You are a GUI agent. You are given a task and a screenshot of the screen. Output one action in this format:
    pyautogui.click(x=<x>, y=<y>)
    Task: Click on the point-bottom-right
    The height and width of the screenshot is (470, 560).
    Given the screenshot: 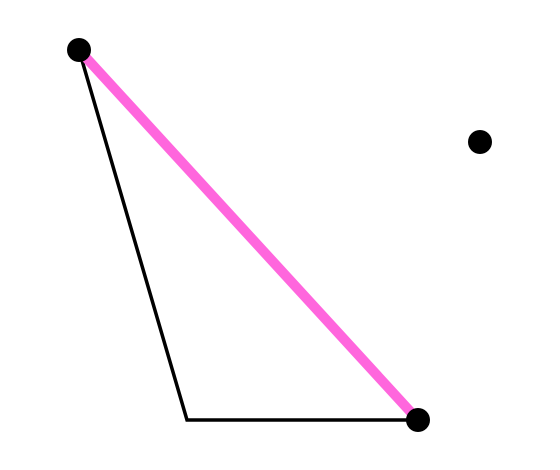 What is the action you would take?
    pyautogui.click(x=418, y=420)
    